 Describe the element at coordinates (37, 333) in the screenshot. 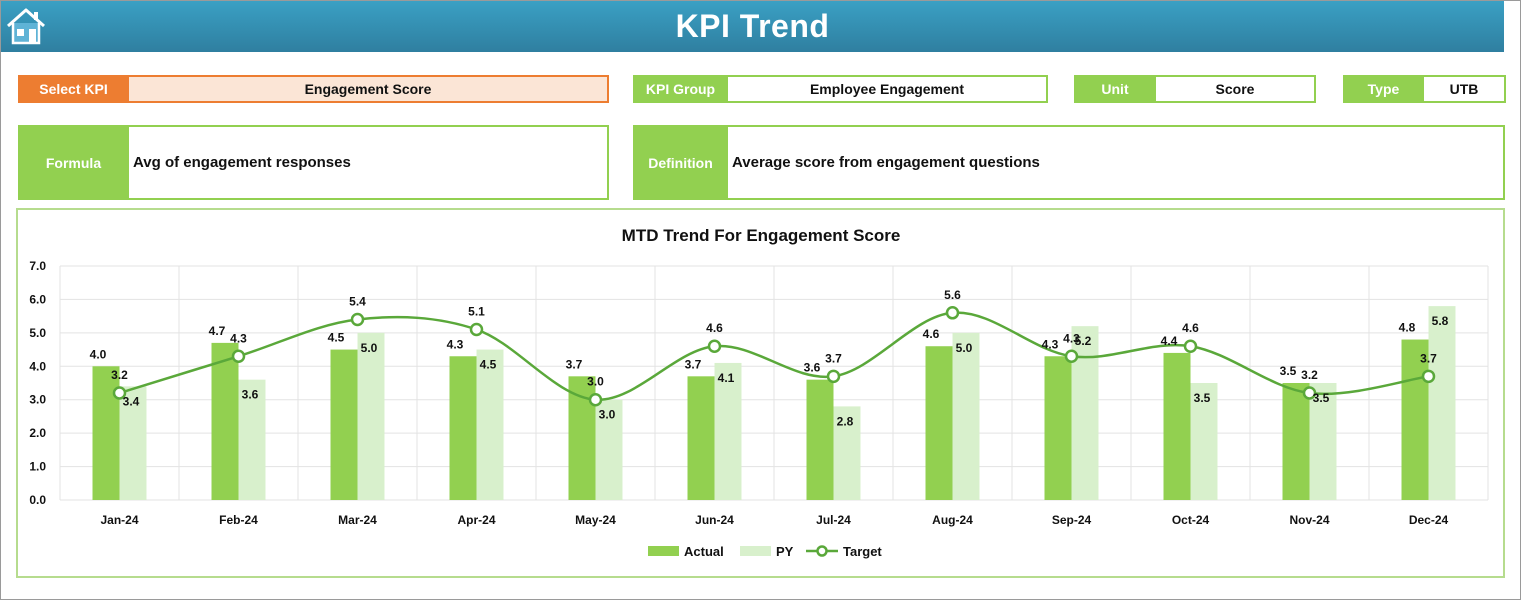

I see `y-tick-label: 5.0` at that location.